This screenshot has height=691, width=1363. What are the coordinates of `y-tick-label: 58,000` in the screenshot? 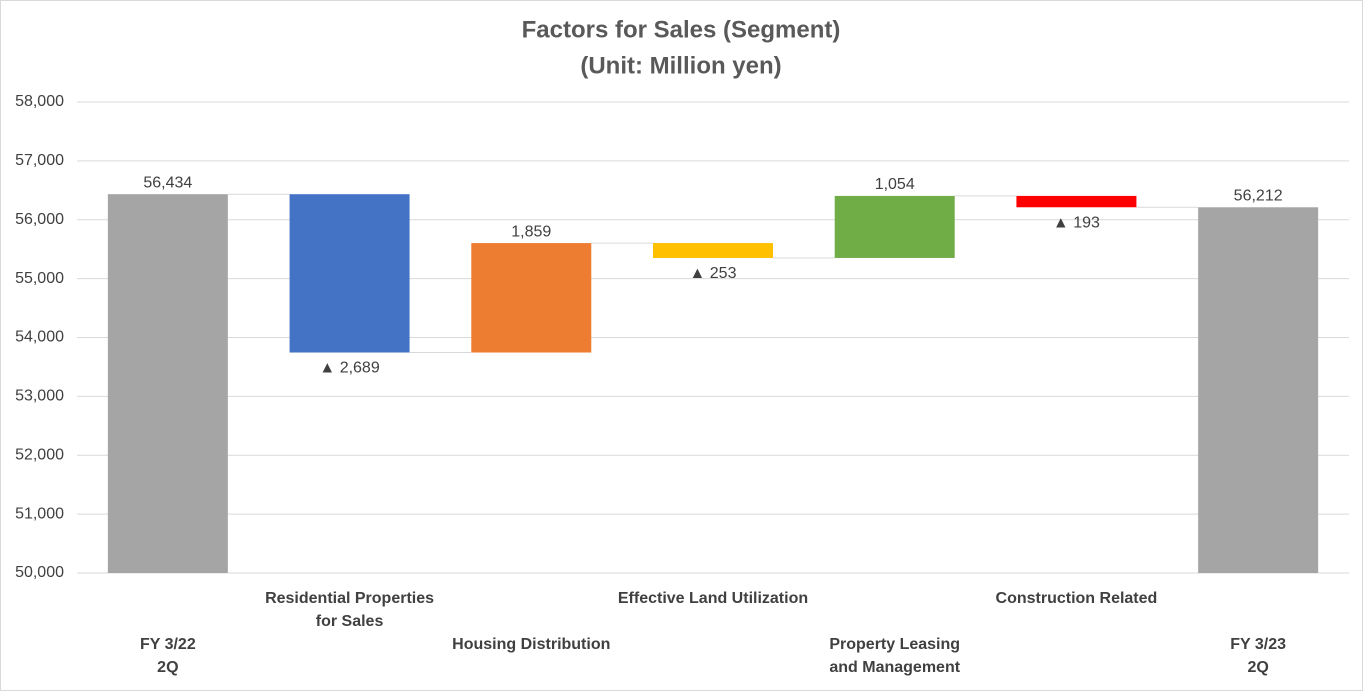 It's located at (39, 101).